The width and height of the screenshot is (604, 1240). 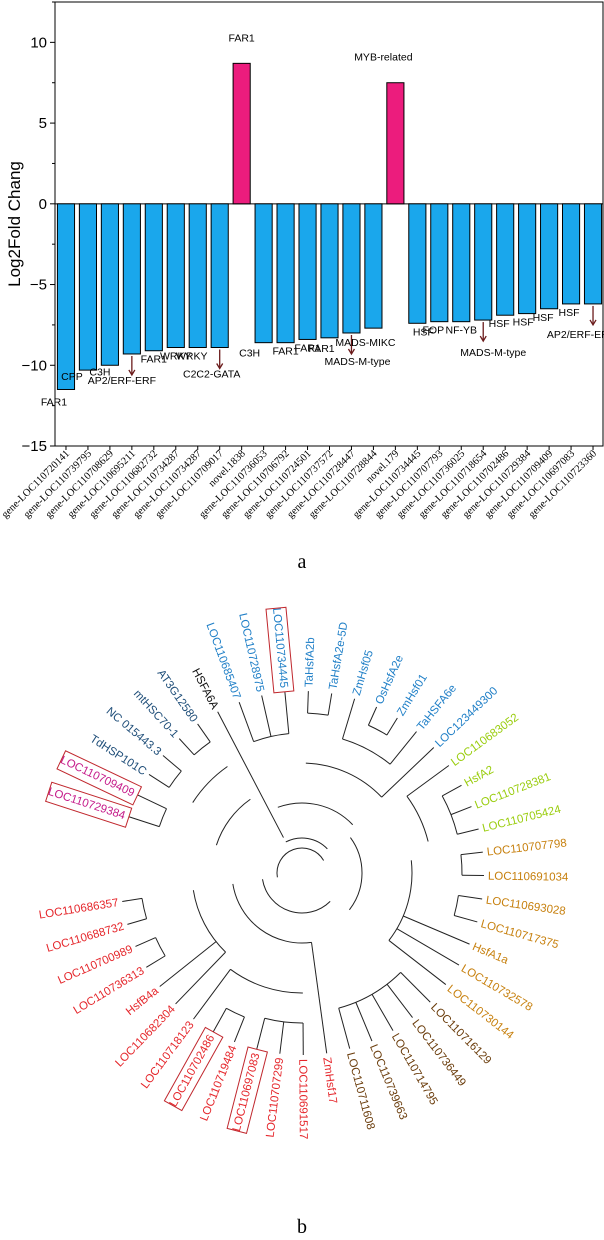 I want to click on y-tick-label: 10, so click(x=38, y=42).